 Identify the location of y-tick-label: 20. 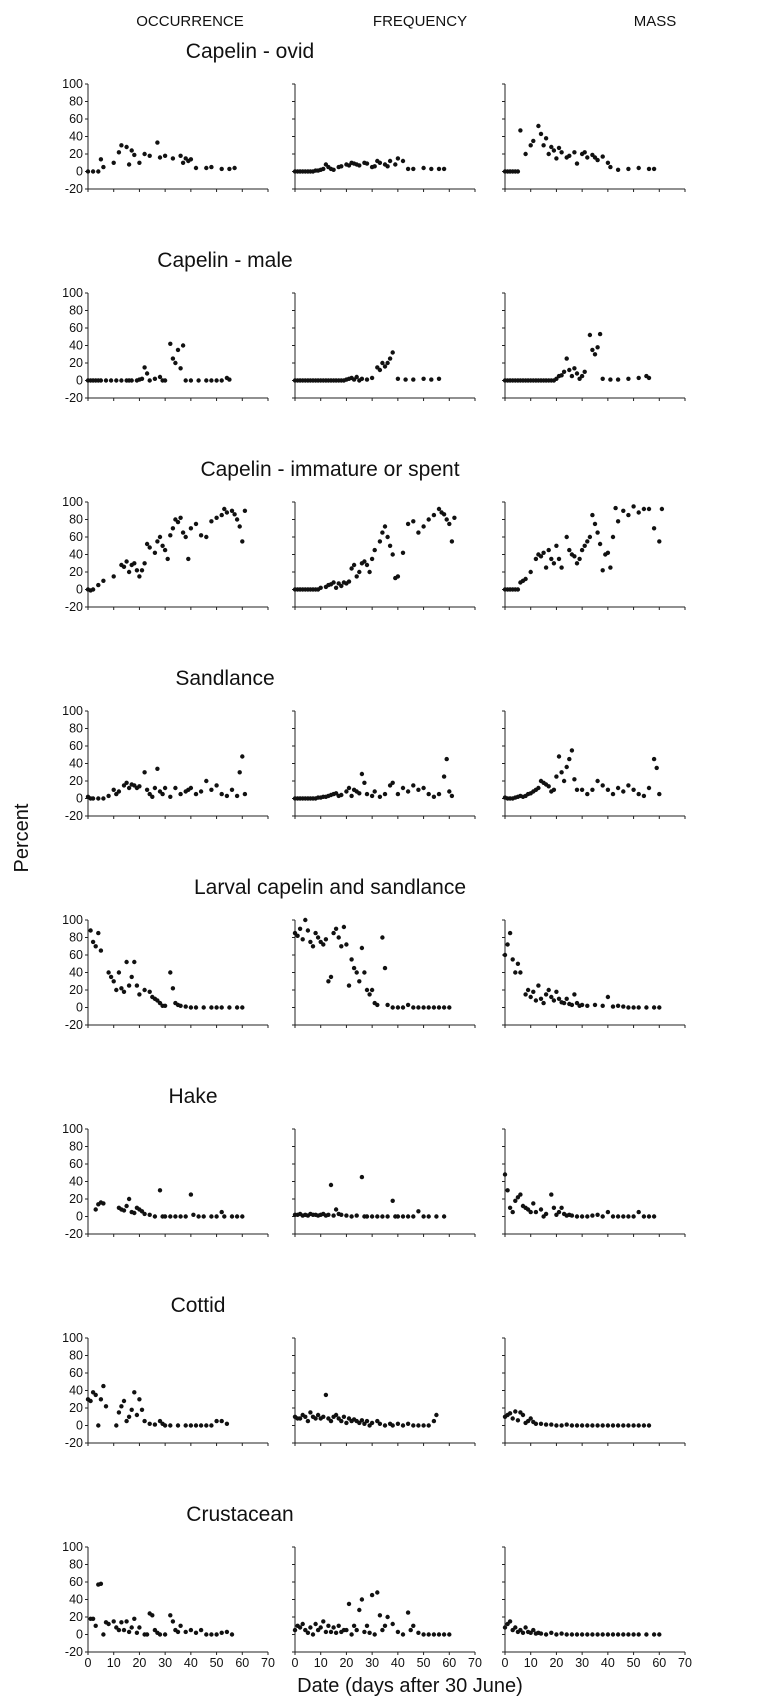
(76, 781).